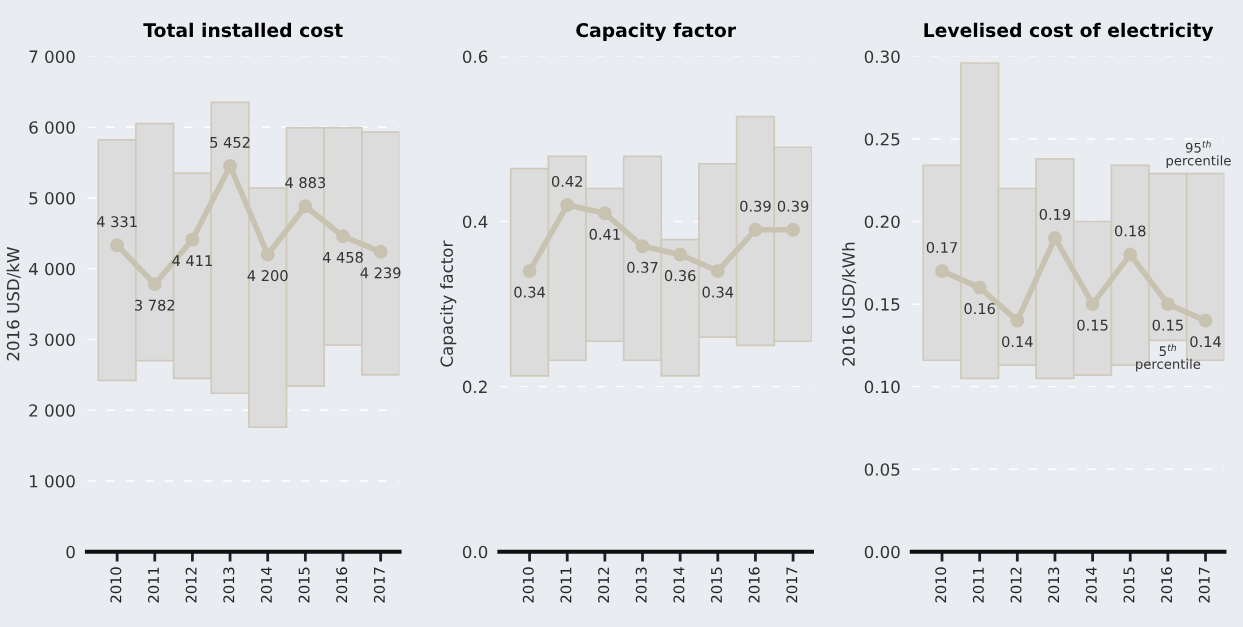 The image size is (1243, 627). Describe the element at coordinates (475, 222) in the screenshot. I see `y-tick-label: 0.4` at that location.